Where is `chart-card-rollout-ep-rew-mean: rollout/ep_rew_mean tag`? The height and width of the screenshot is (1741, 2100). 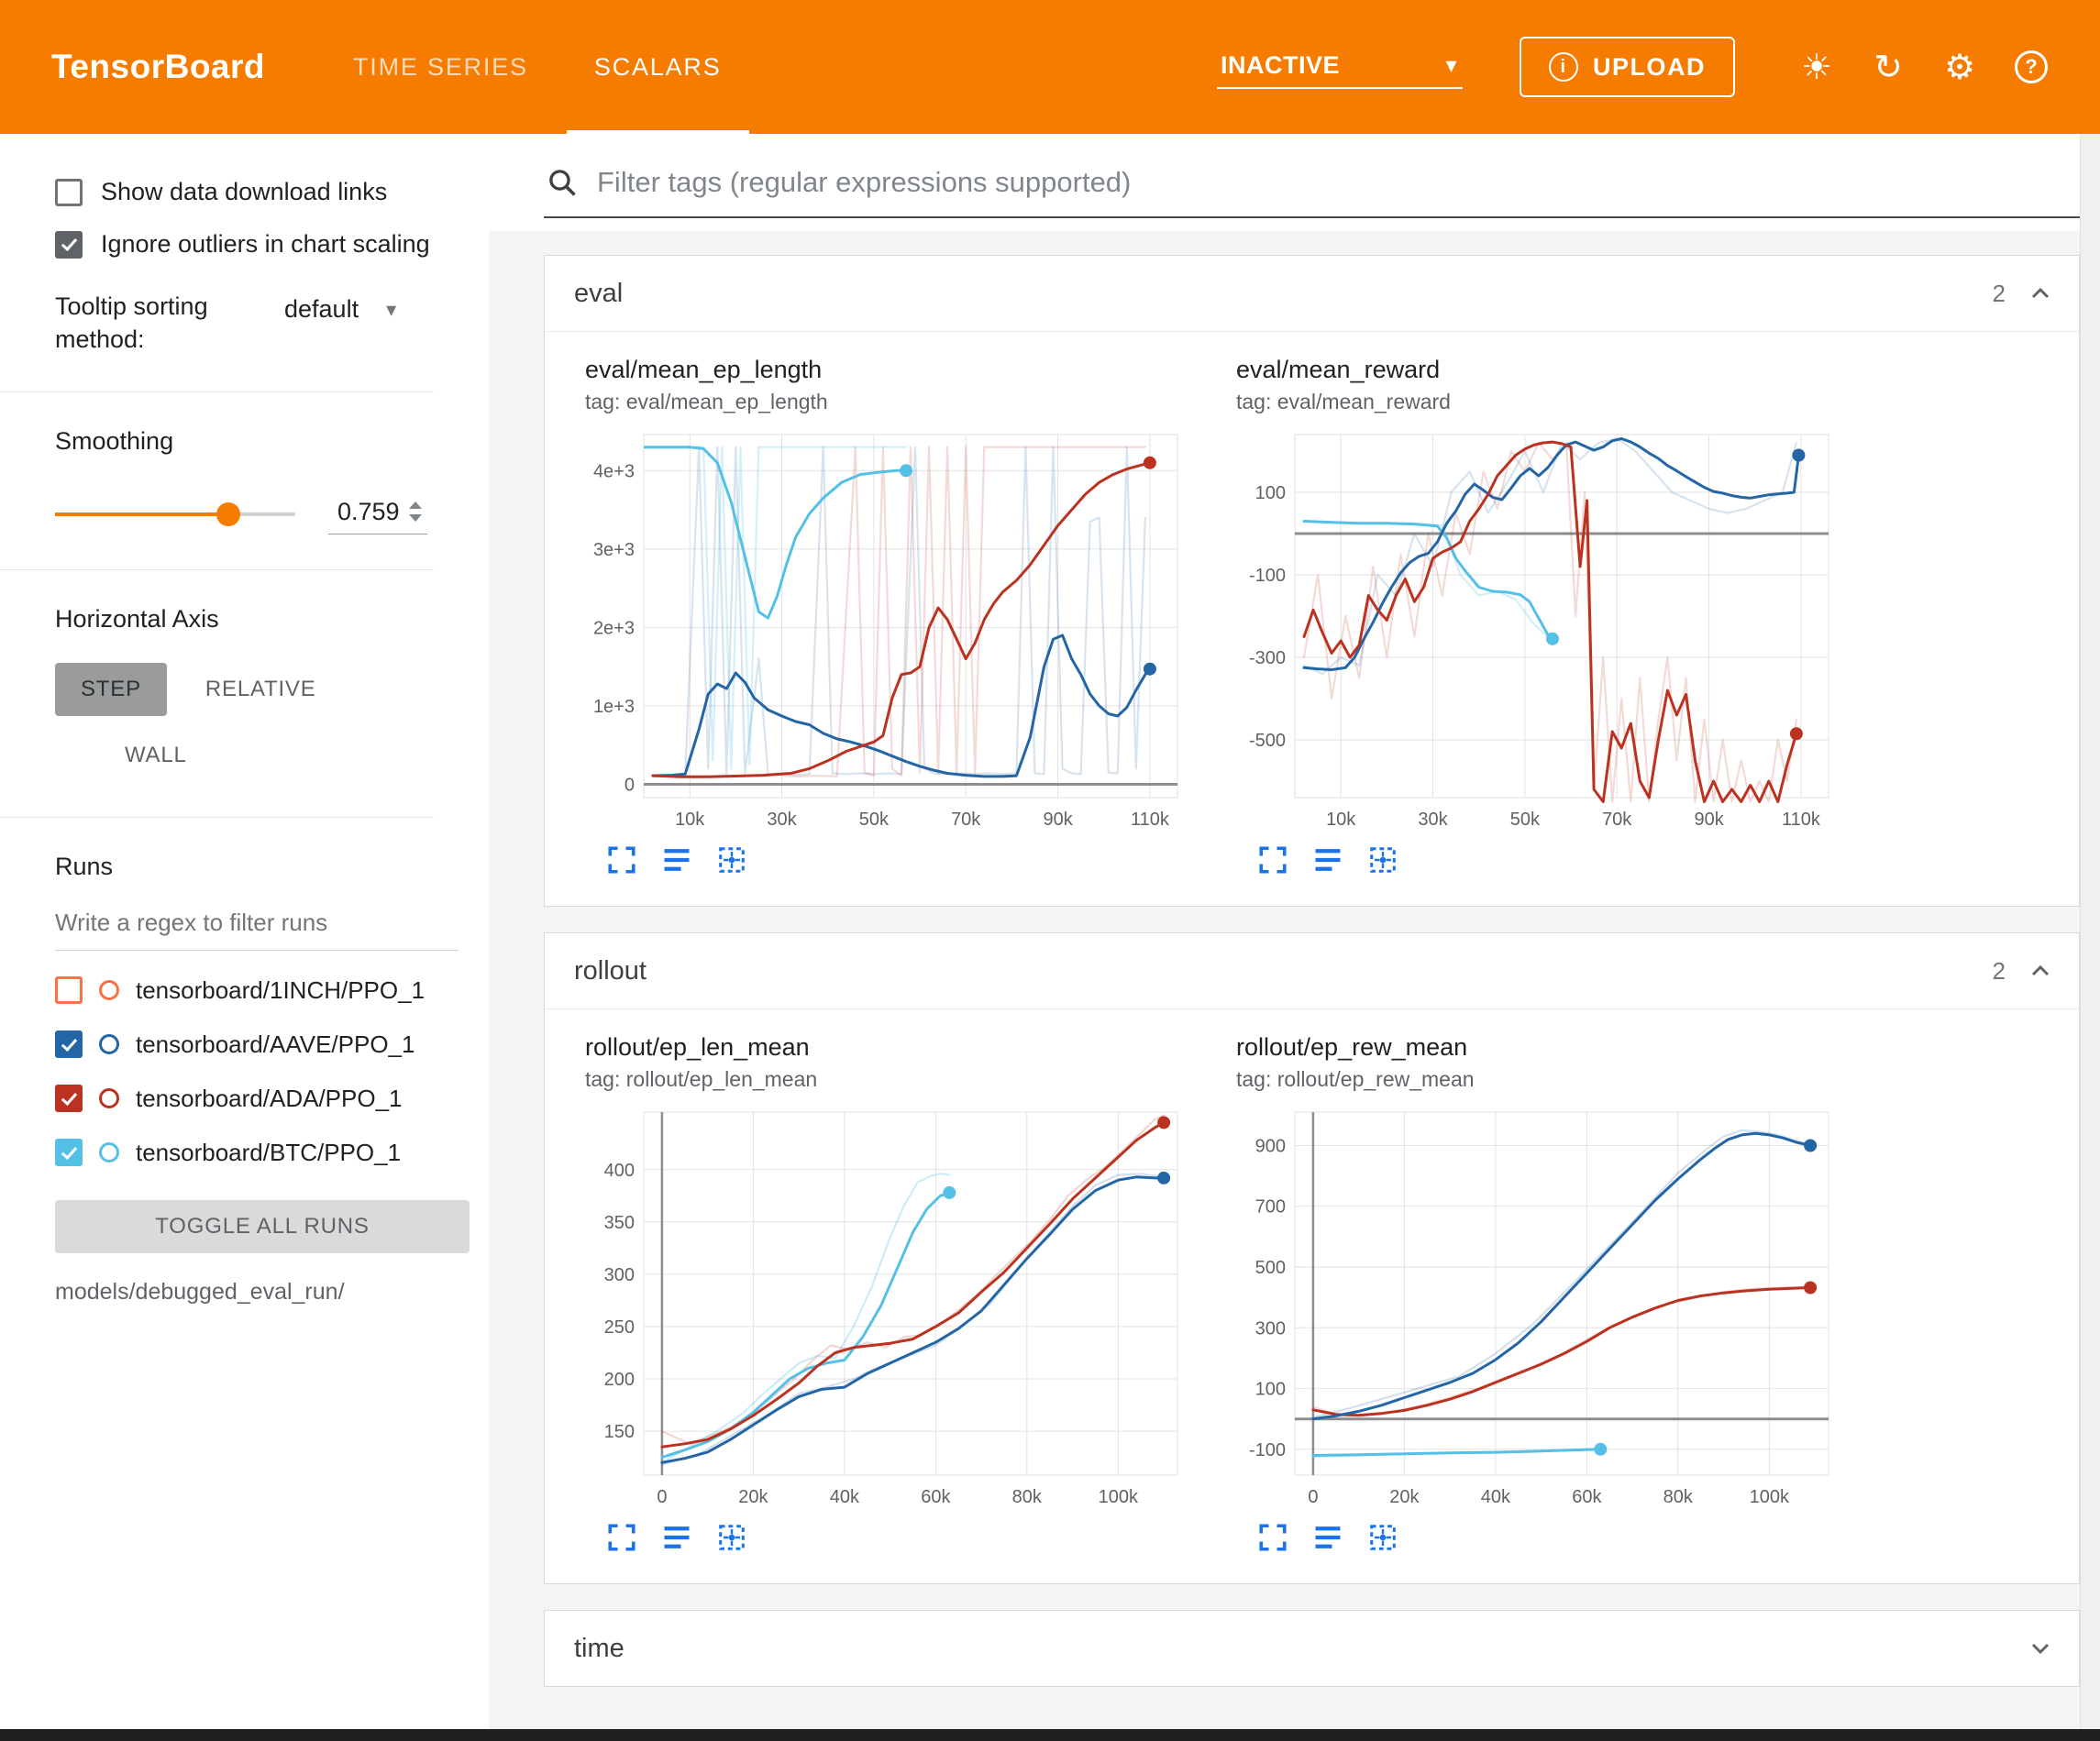 chart-card-rollout-ep-rew-mean: rollout/ep_rew_mean tag is located at coordinates (1532, 1294).